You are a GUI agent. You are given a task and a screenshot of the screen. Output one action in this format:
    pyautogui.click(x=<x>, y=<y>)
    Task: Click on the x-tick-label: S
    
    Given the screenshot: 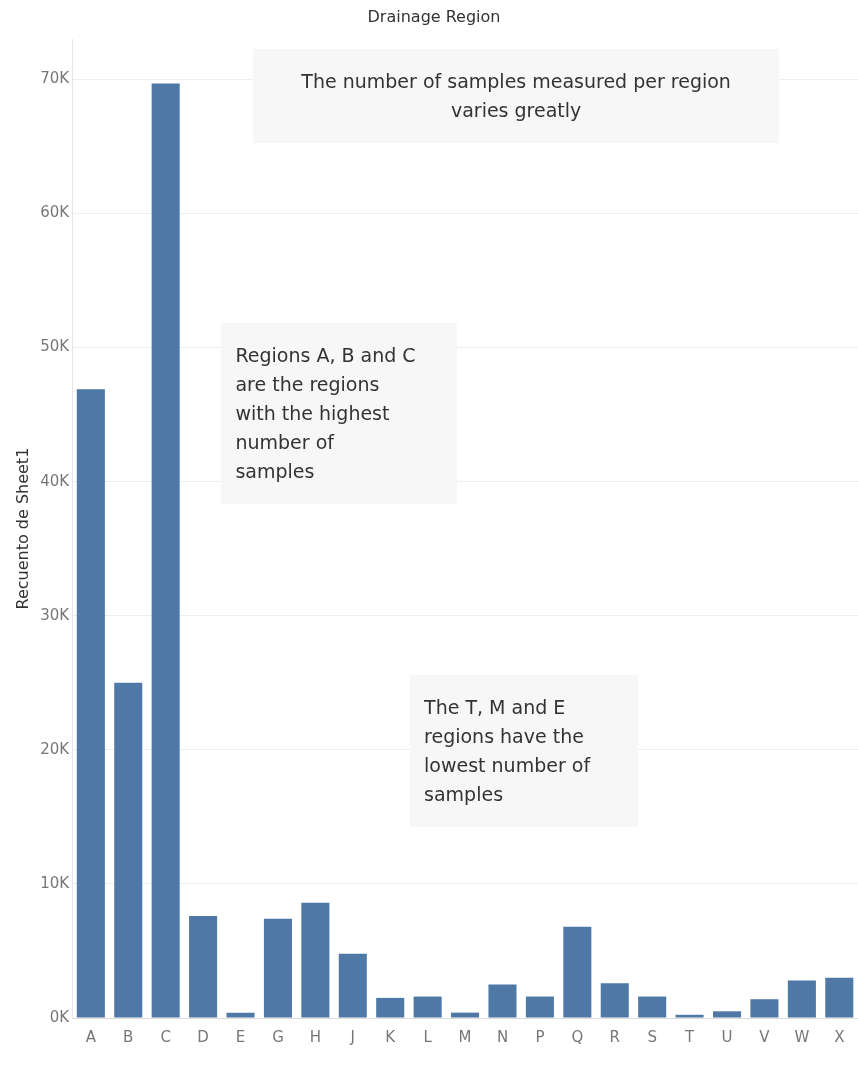 What is the action you would take?
    pyautogui.click(x=652, y=1036)
    